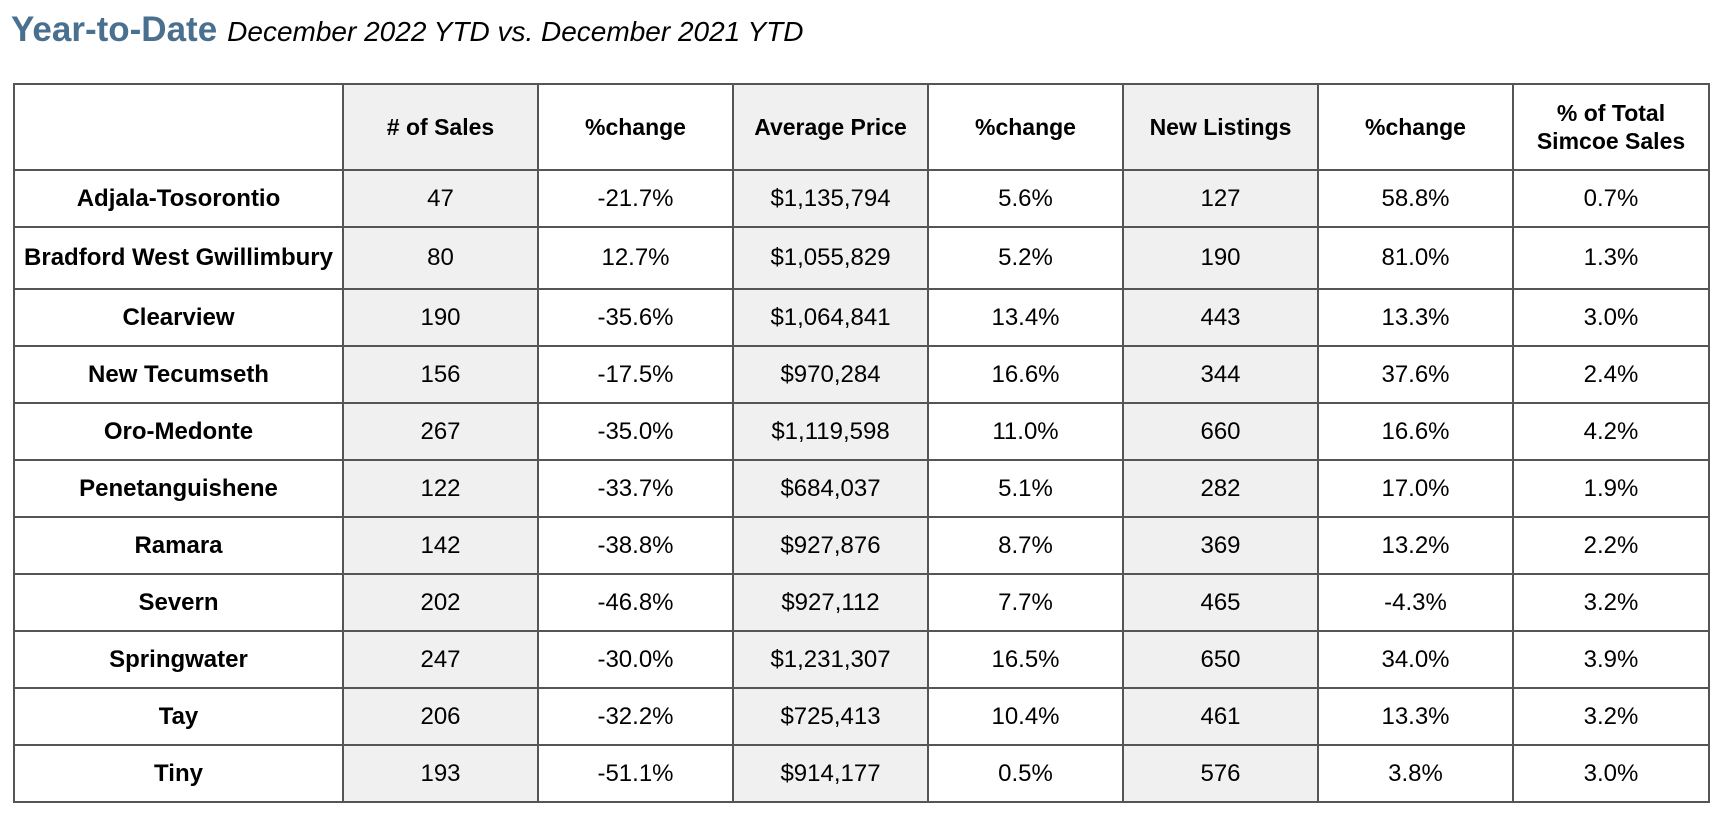  What do you see at coordinates (830, 716) in the screenshot?
I see `cell-average-price: $725,413` at bounding box center [830, 716].